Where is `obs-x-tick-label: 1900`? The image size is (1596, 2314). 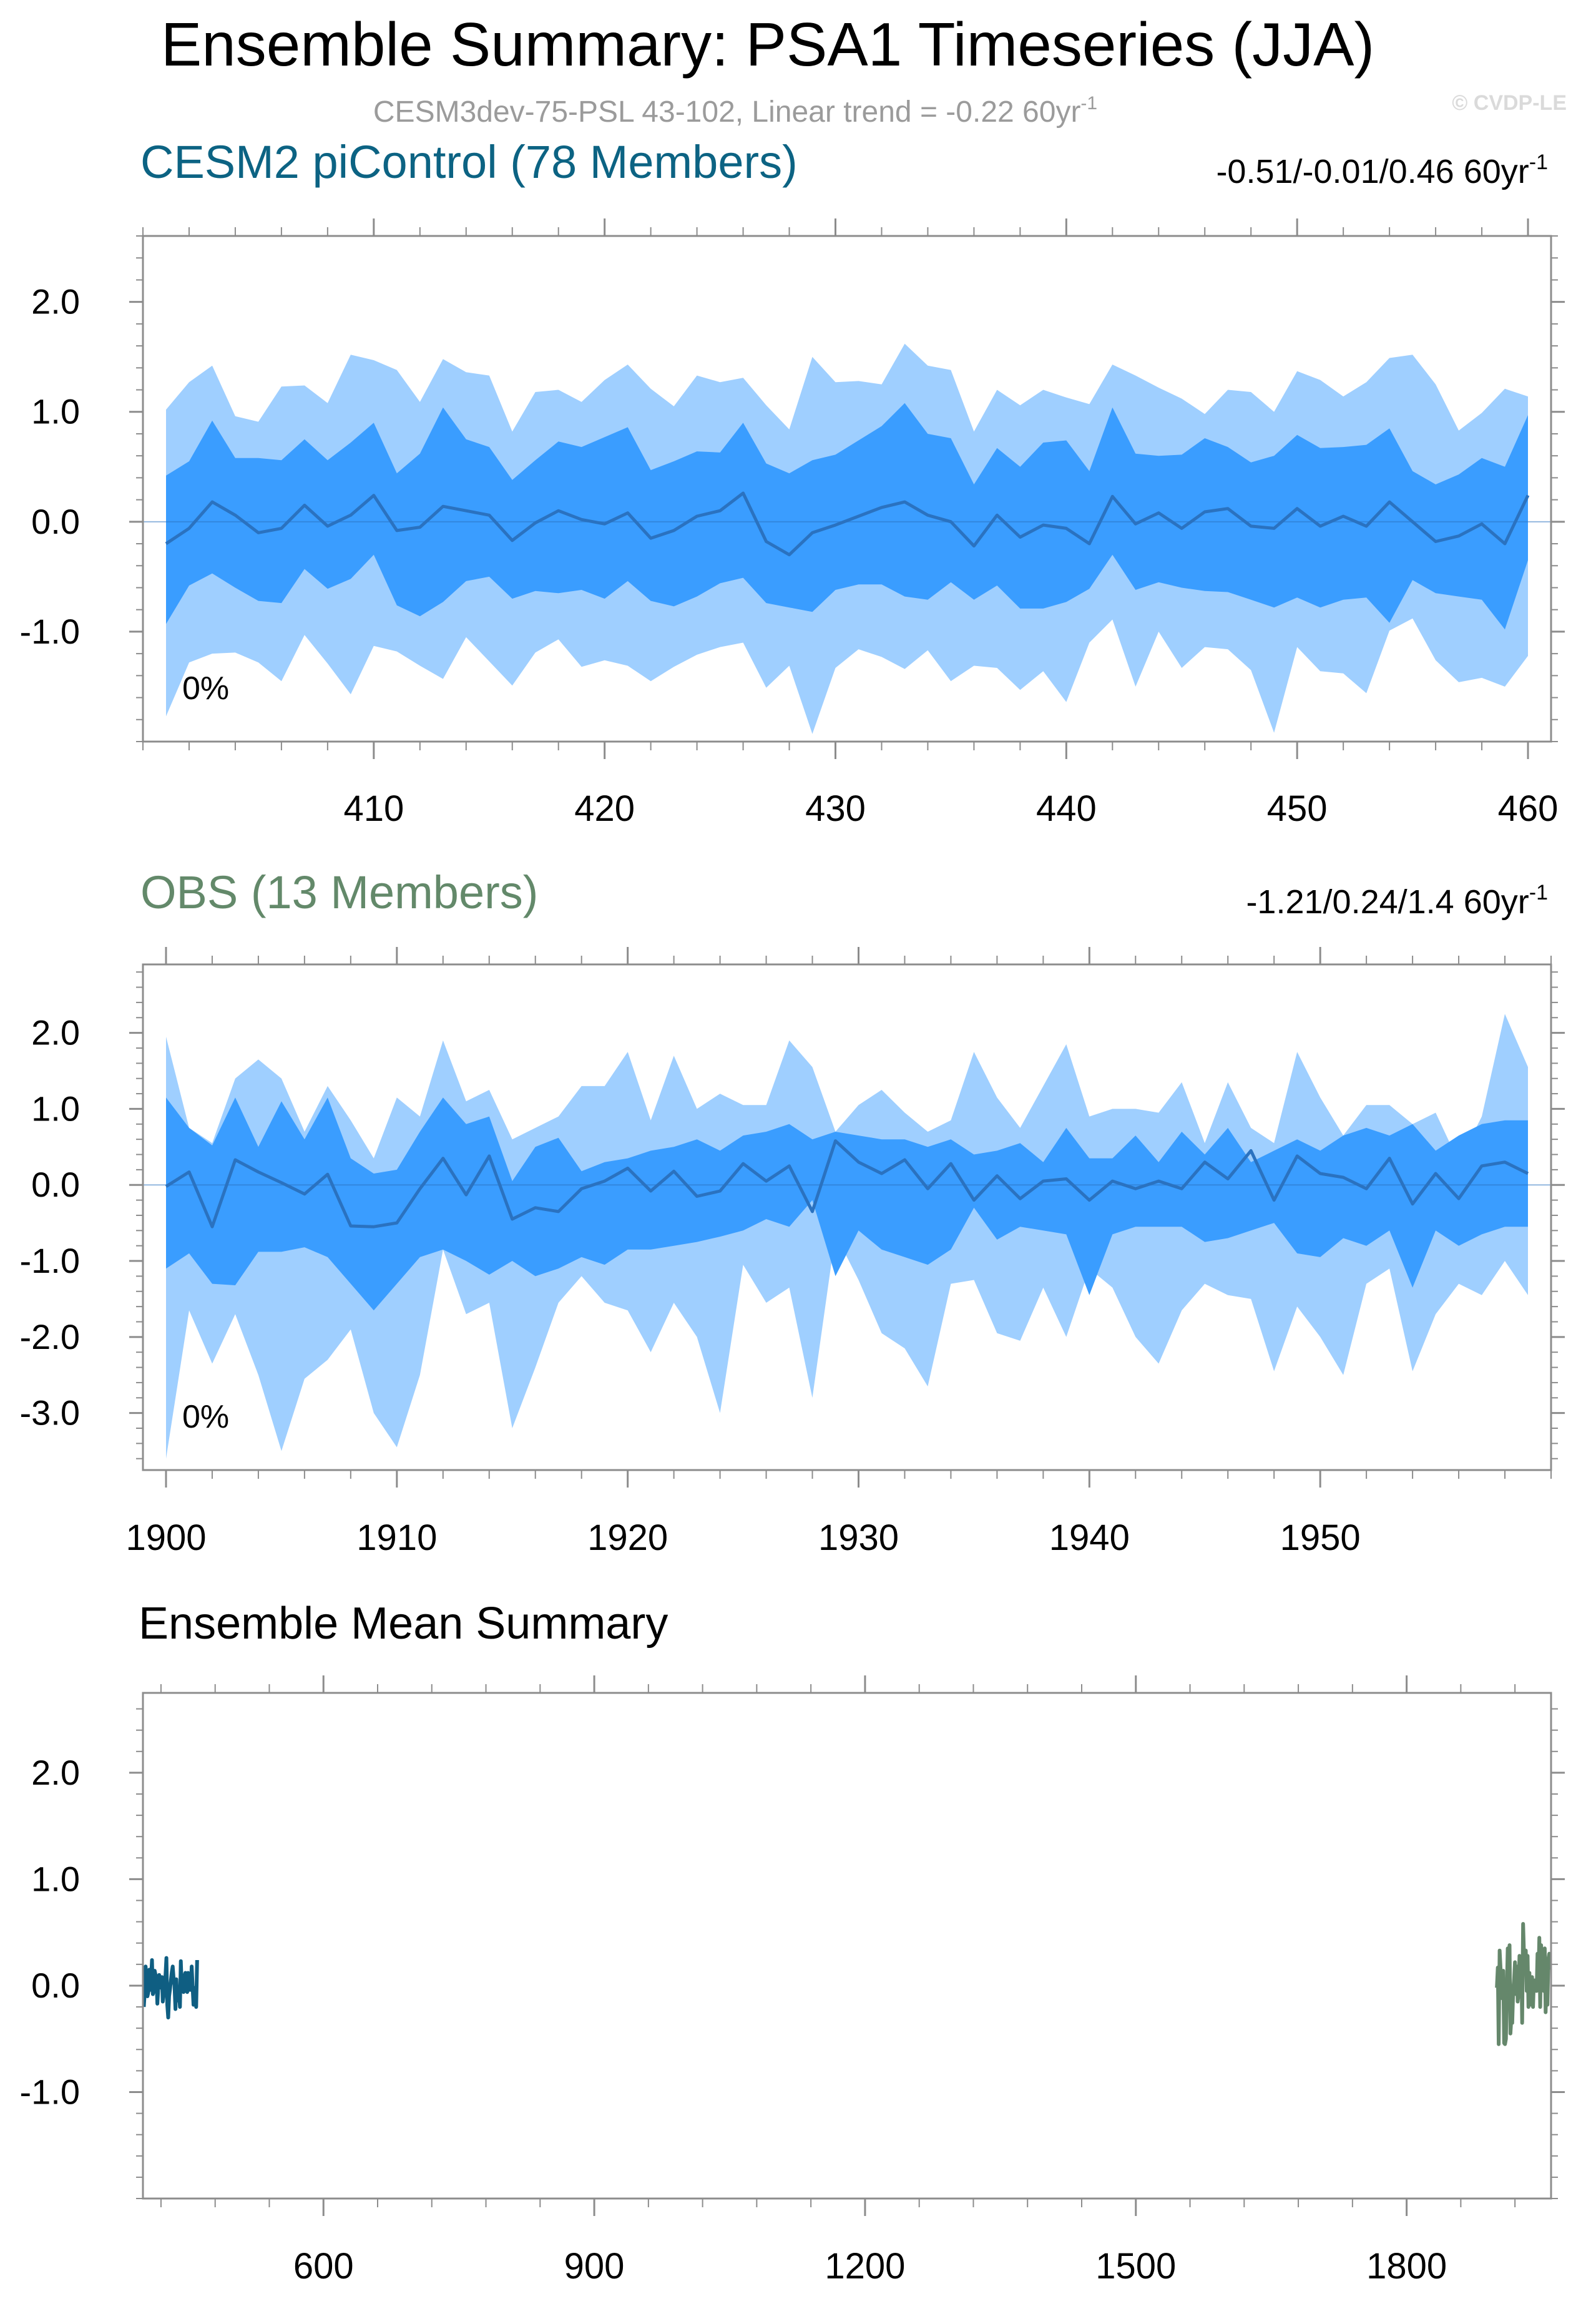 obs-x-tick-label: 1900 is located at coordinates (165, 1537).